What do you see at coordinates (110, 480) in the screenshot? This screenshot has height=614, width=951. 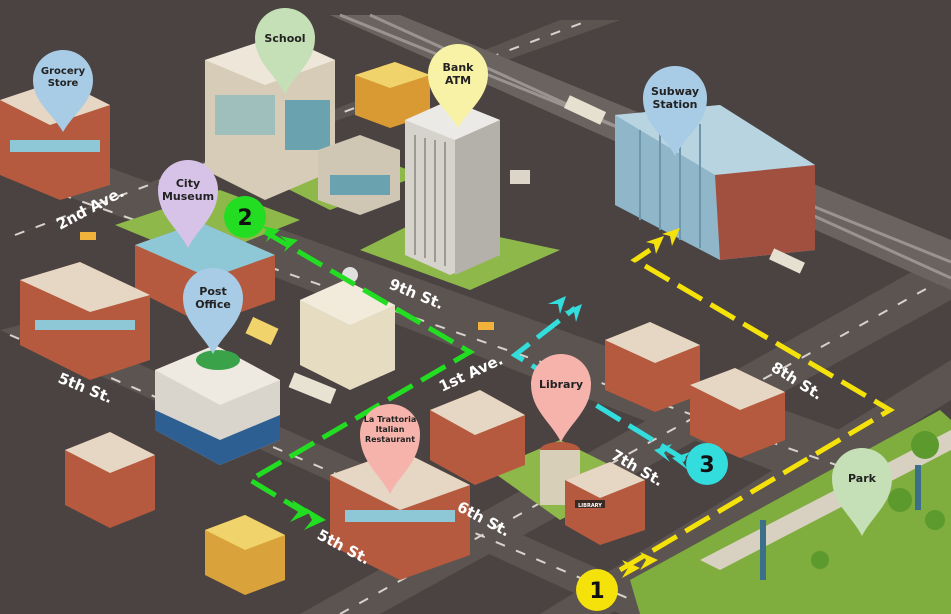 I see `building-southwest-house` at bounding box center [110, 480].